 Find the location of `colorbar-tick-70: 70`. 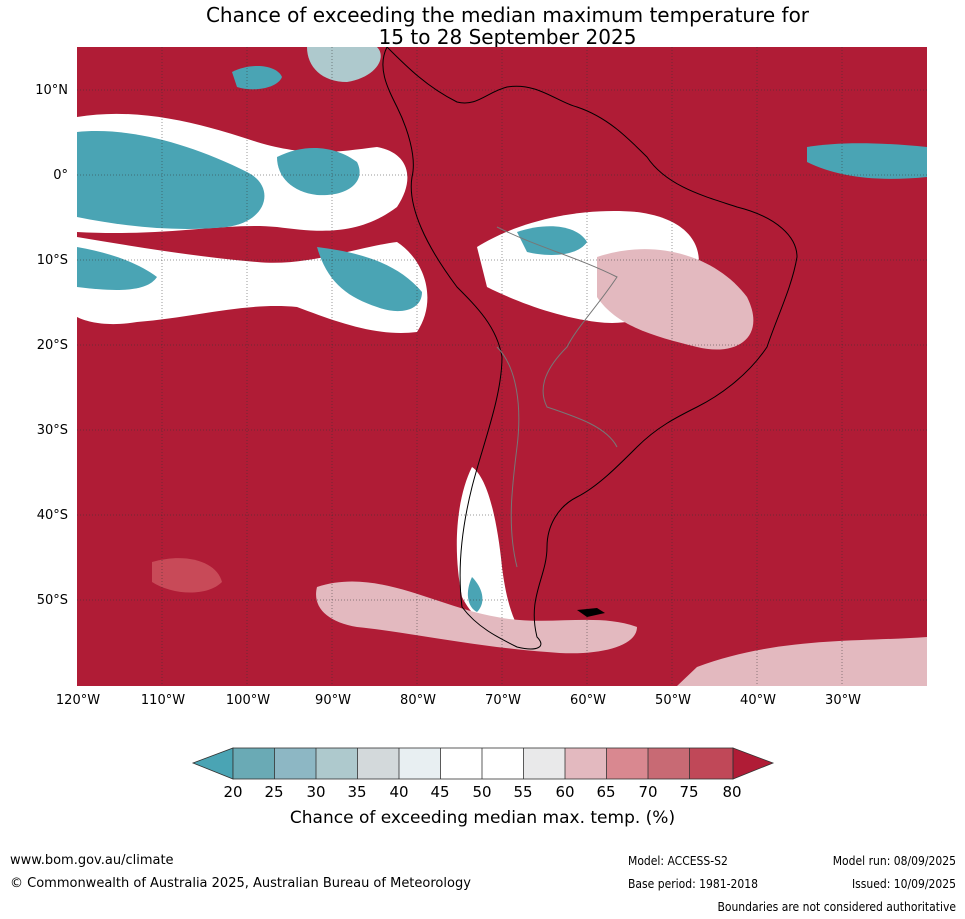

colorbar-tick-70: 70 is located at coordinates (648, 792).